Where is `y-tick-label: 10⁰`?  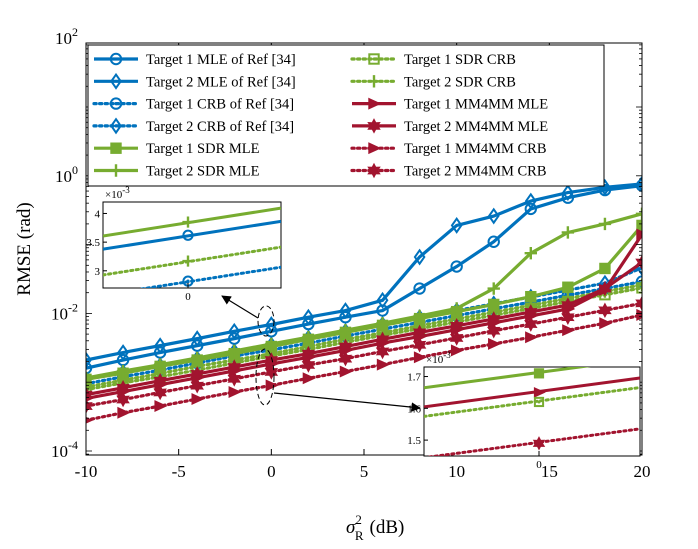
y-tick-label: 10⁰ is located at coordinates (66, 174).